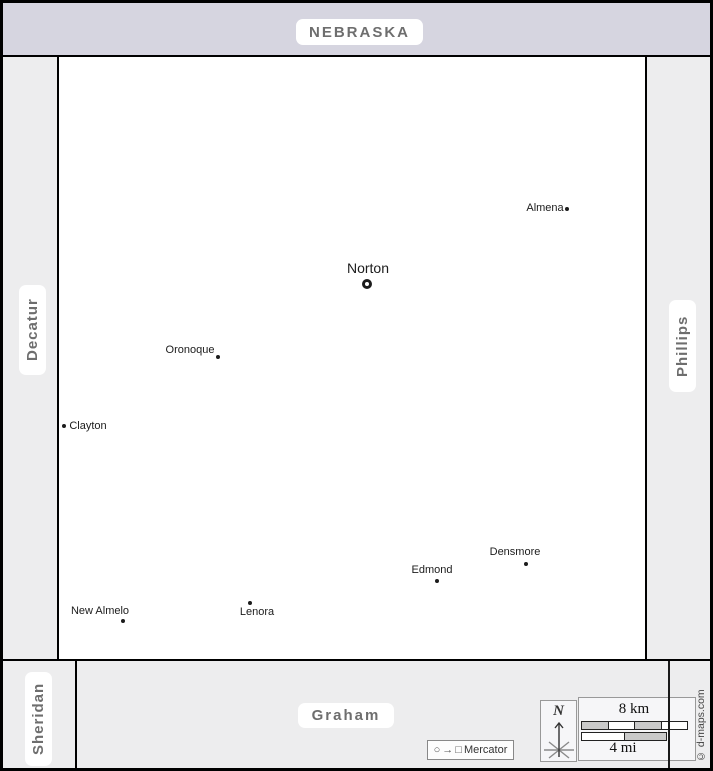  Describe the element at coordinates (558, 740) in the screenshot. I see `compass-rose-icon` at that location.